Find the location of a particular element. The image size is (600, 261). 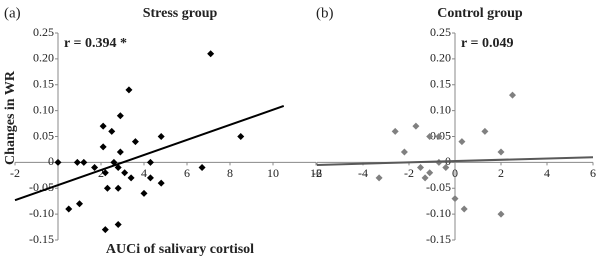

x-axis-label: AUCi of salivary cortisol is located at coordinates (180, 249).